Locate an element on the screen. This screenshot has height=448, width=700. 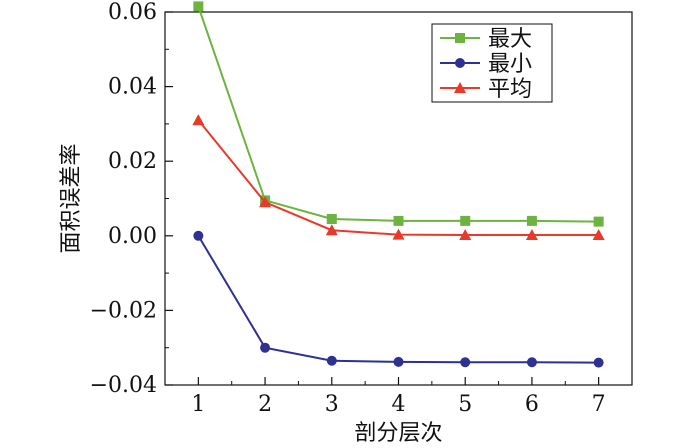
y-axis-label: 面积误差率 is located at coordinates (71, 198).